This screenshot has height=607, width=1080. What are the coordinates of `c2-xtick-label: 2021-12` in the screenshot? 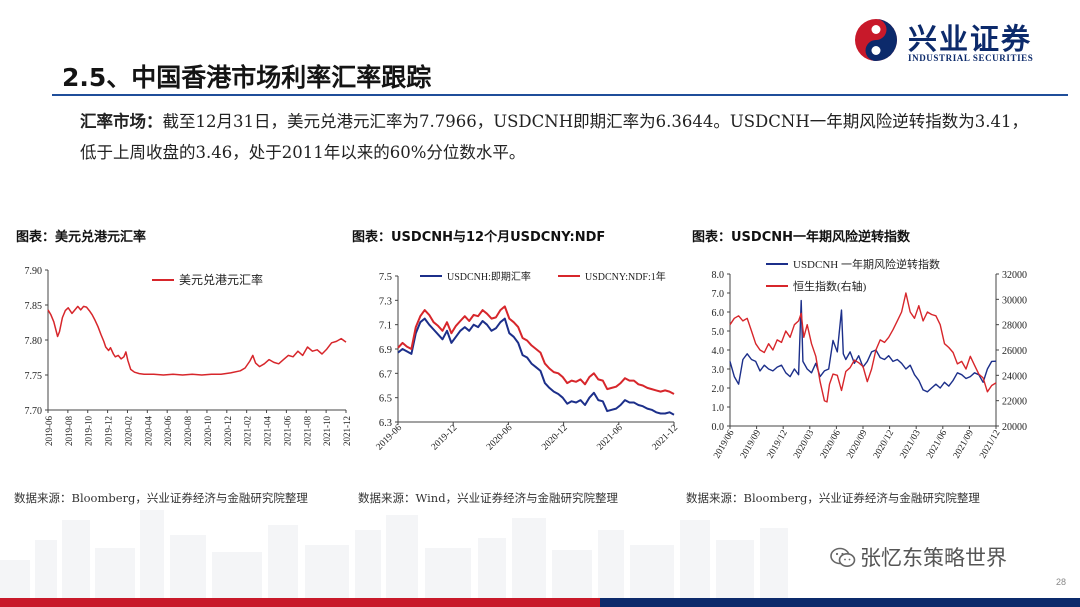 It's located at (666, 438).